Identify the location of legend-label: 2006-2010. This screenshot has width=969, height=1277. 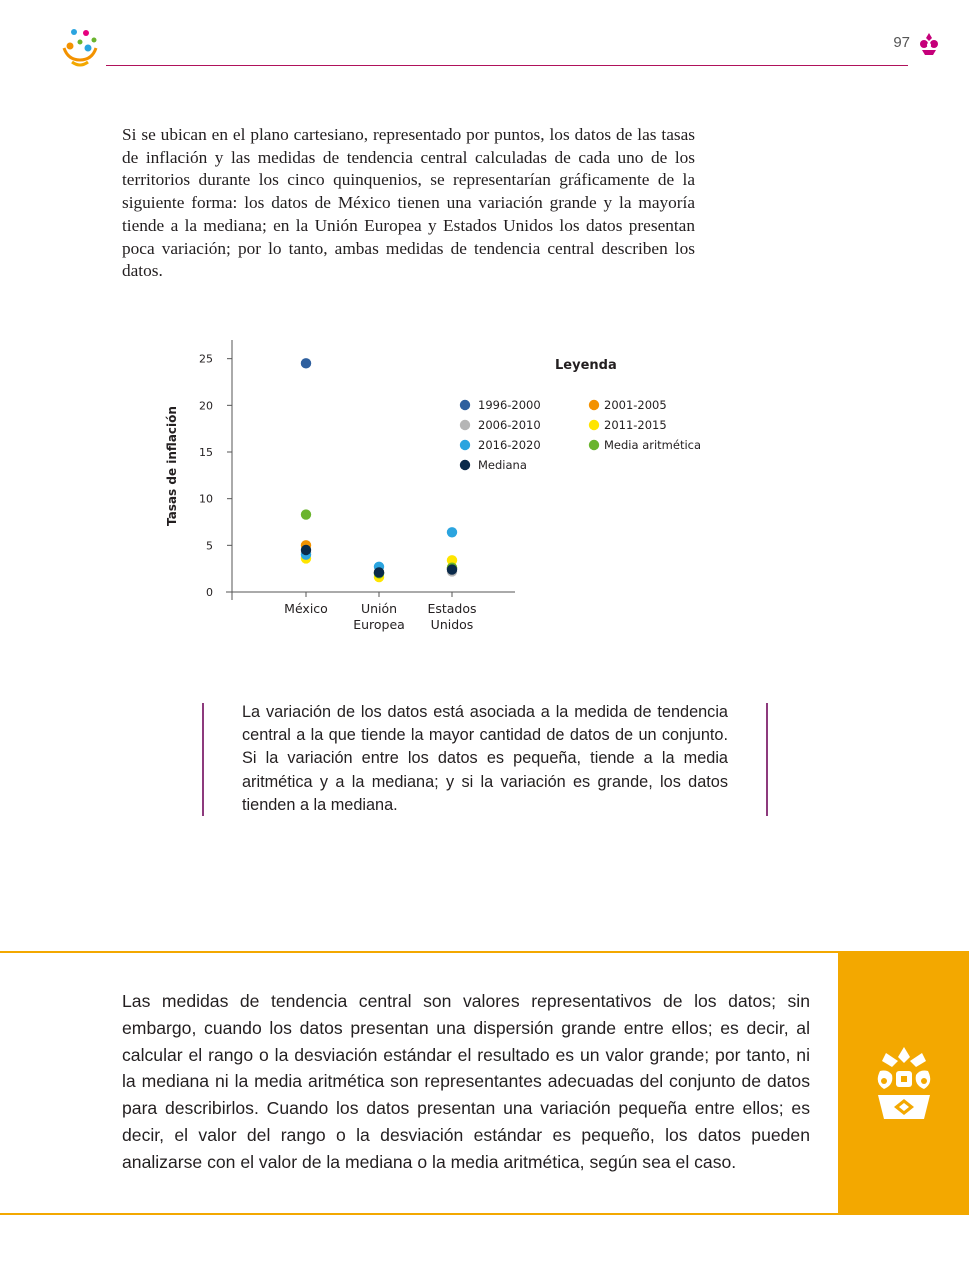
(509, 425).